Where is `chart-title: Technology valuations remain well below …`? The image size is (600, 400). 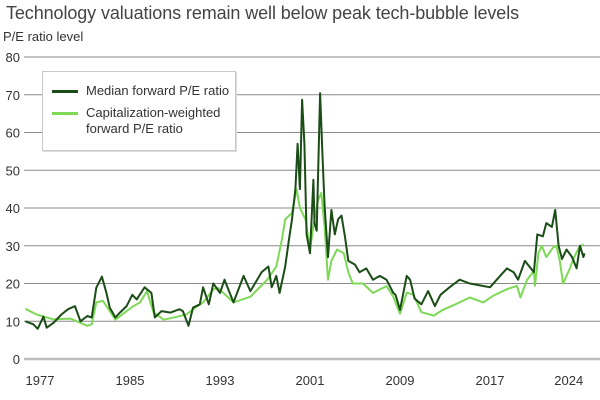 chart-title: Technology valuations remain well below … is located at coordinates (263, 13).